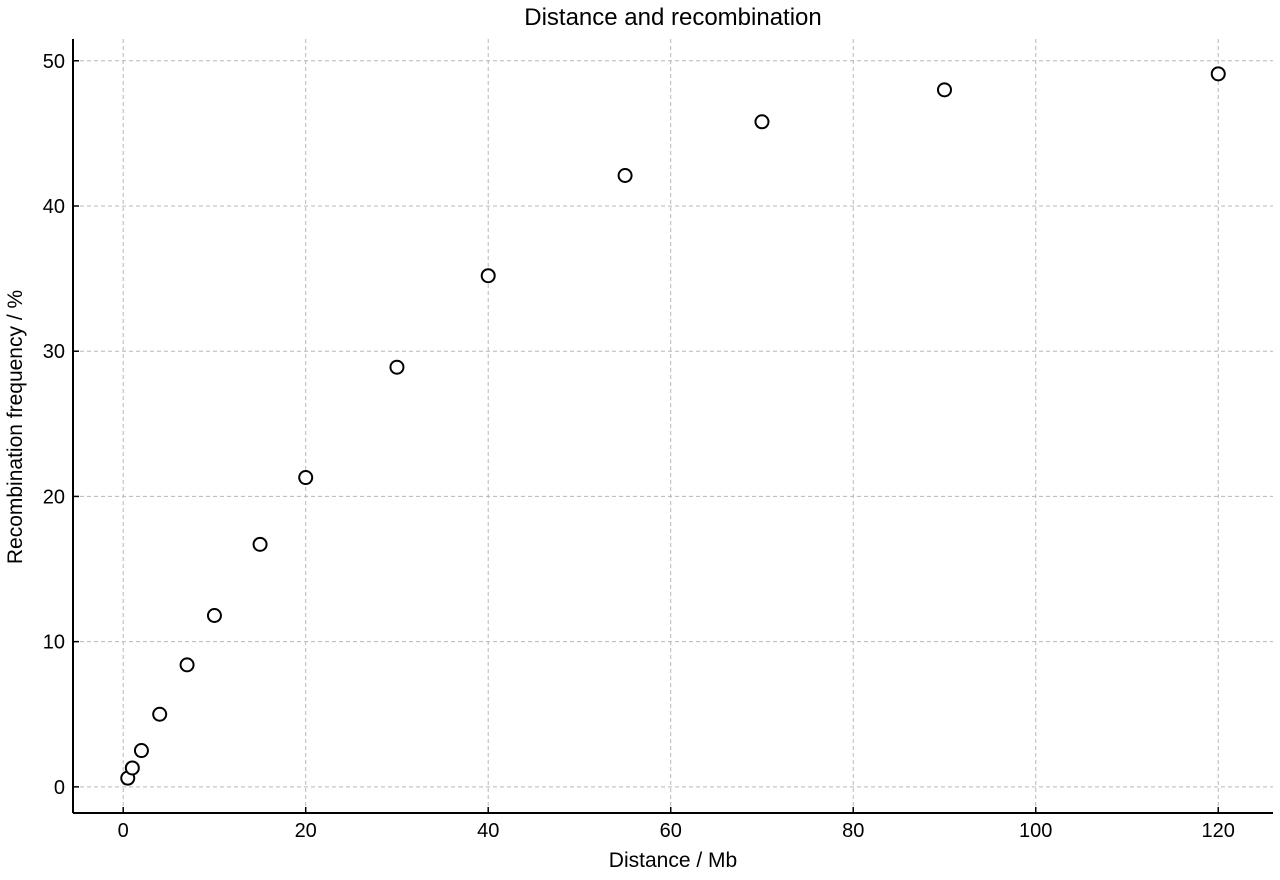 Image resolution: width=1280 pixels, height=880 pixels. I want to click on x-tick-label: 120, so click(1218, 831).